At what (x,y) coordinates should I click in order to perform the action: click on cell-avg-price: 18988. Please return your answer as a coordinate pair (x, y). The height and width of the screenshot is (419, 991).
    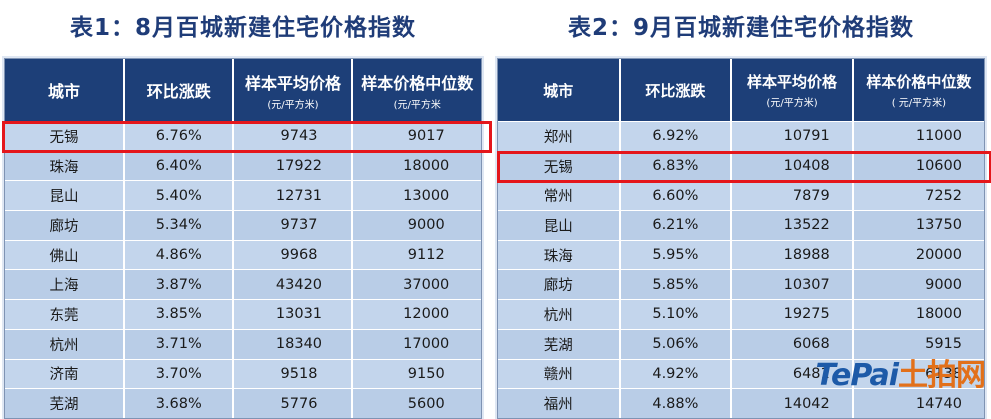
    Looking at the image, I should click on (792, 254).